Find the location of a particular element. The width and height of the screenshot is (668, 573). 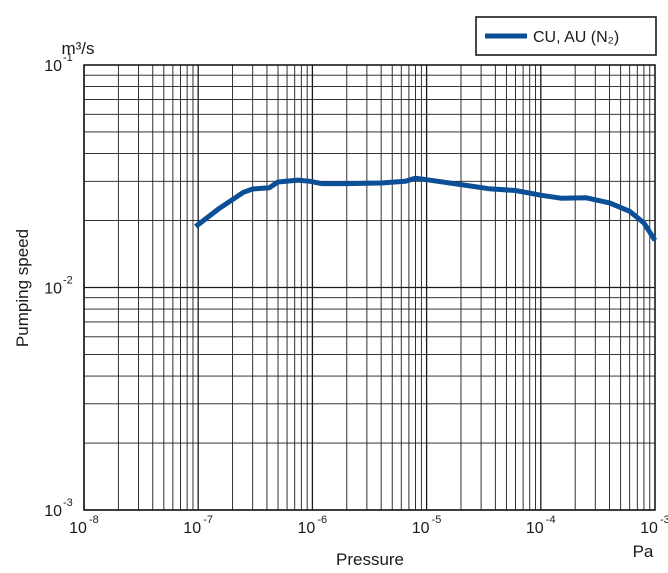

x-axis-unit: Pa is located at coordinates (643, 551).